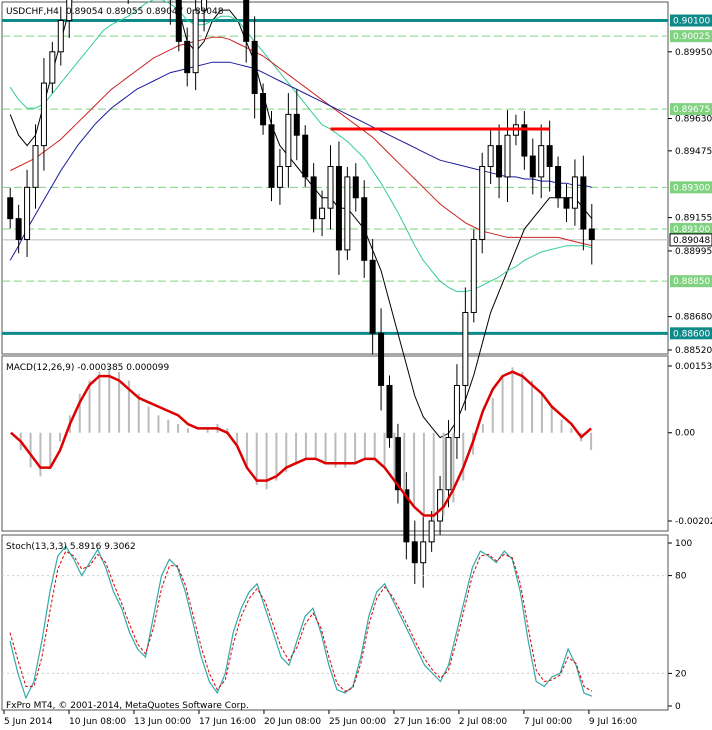  I want to click on price-tick-label: 0.89155, so click(693, 219).